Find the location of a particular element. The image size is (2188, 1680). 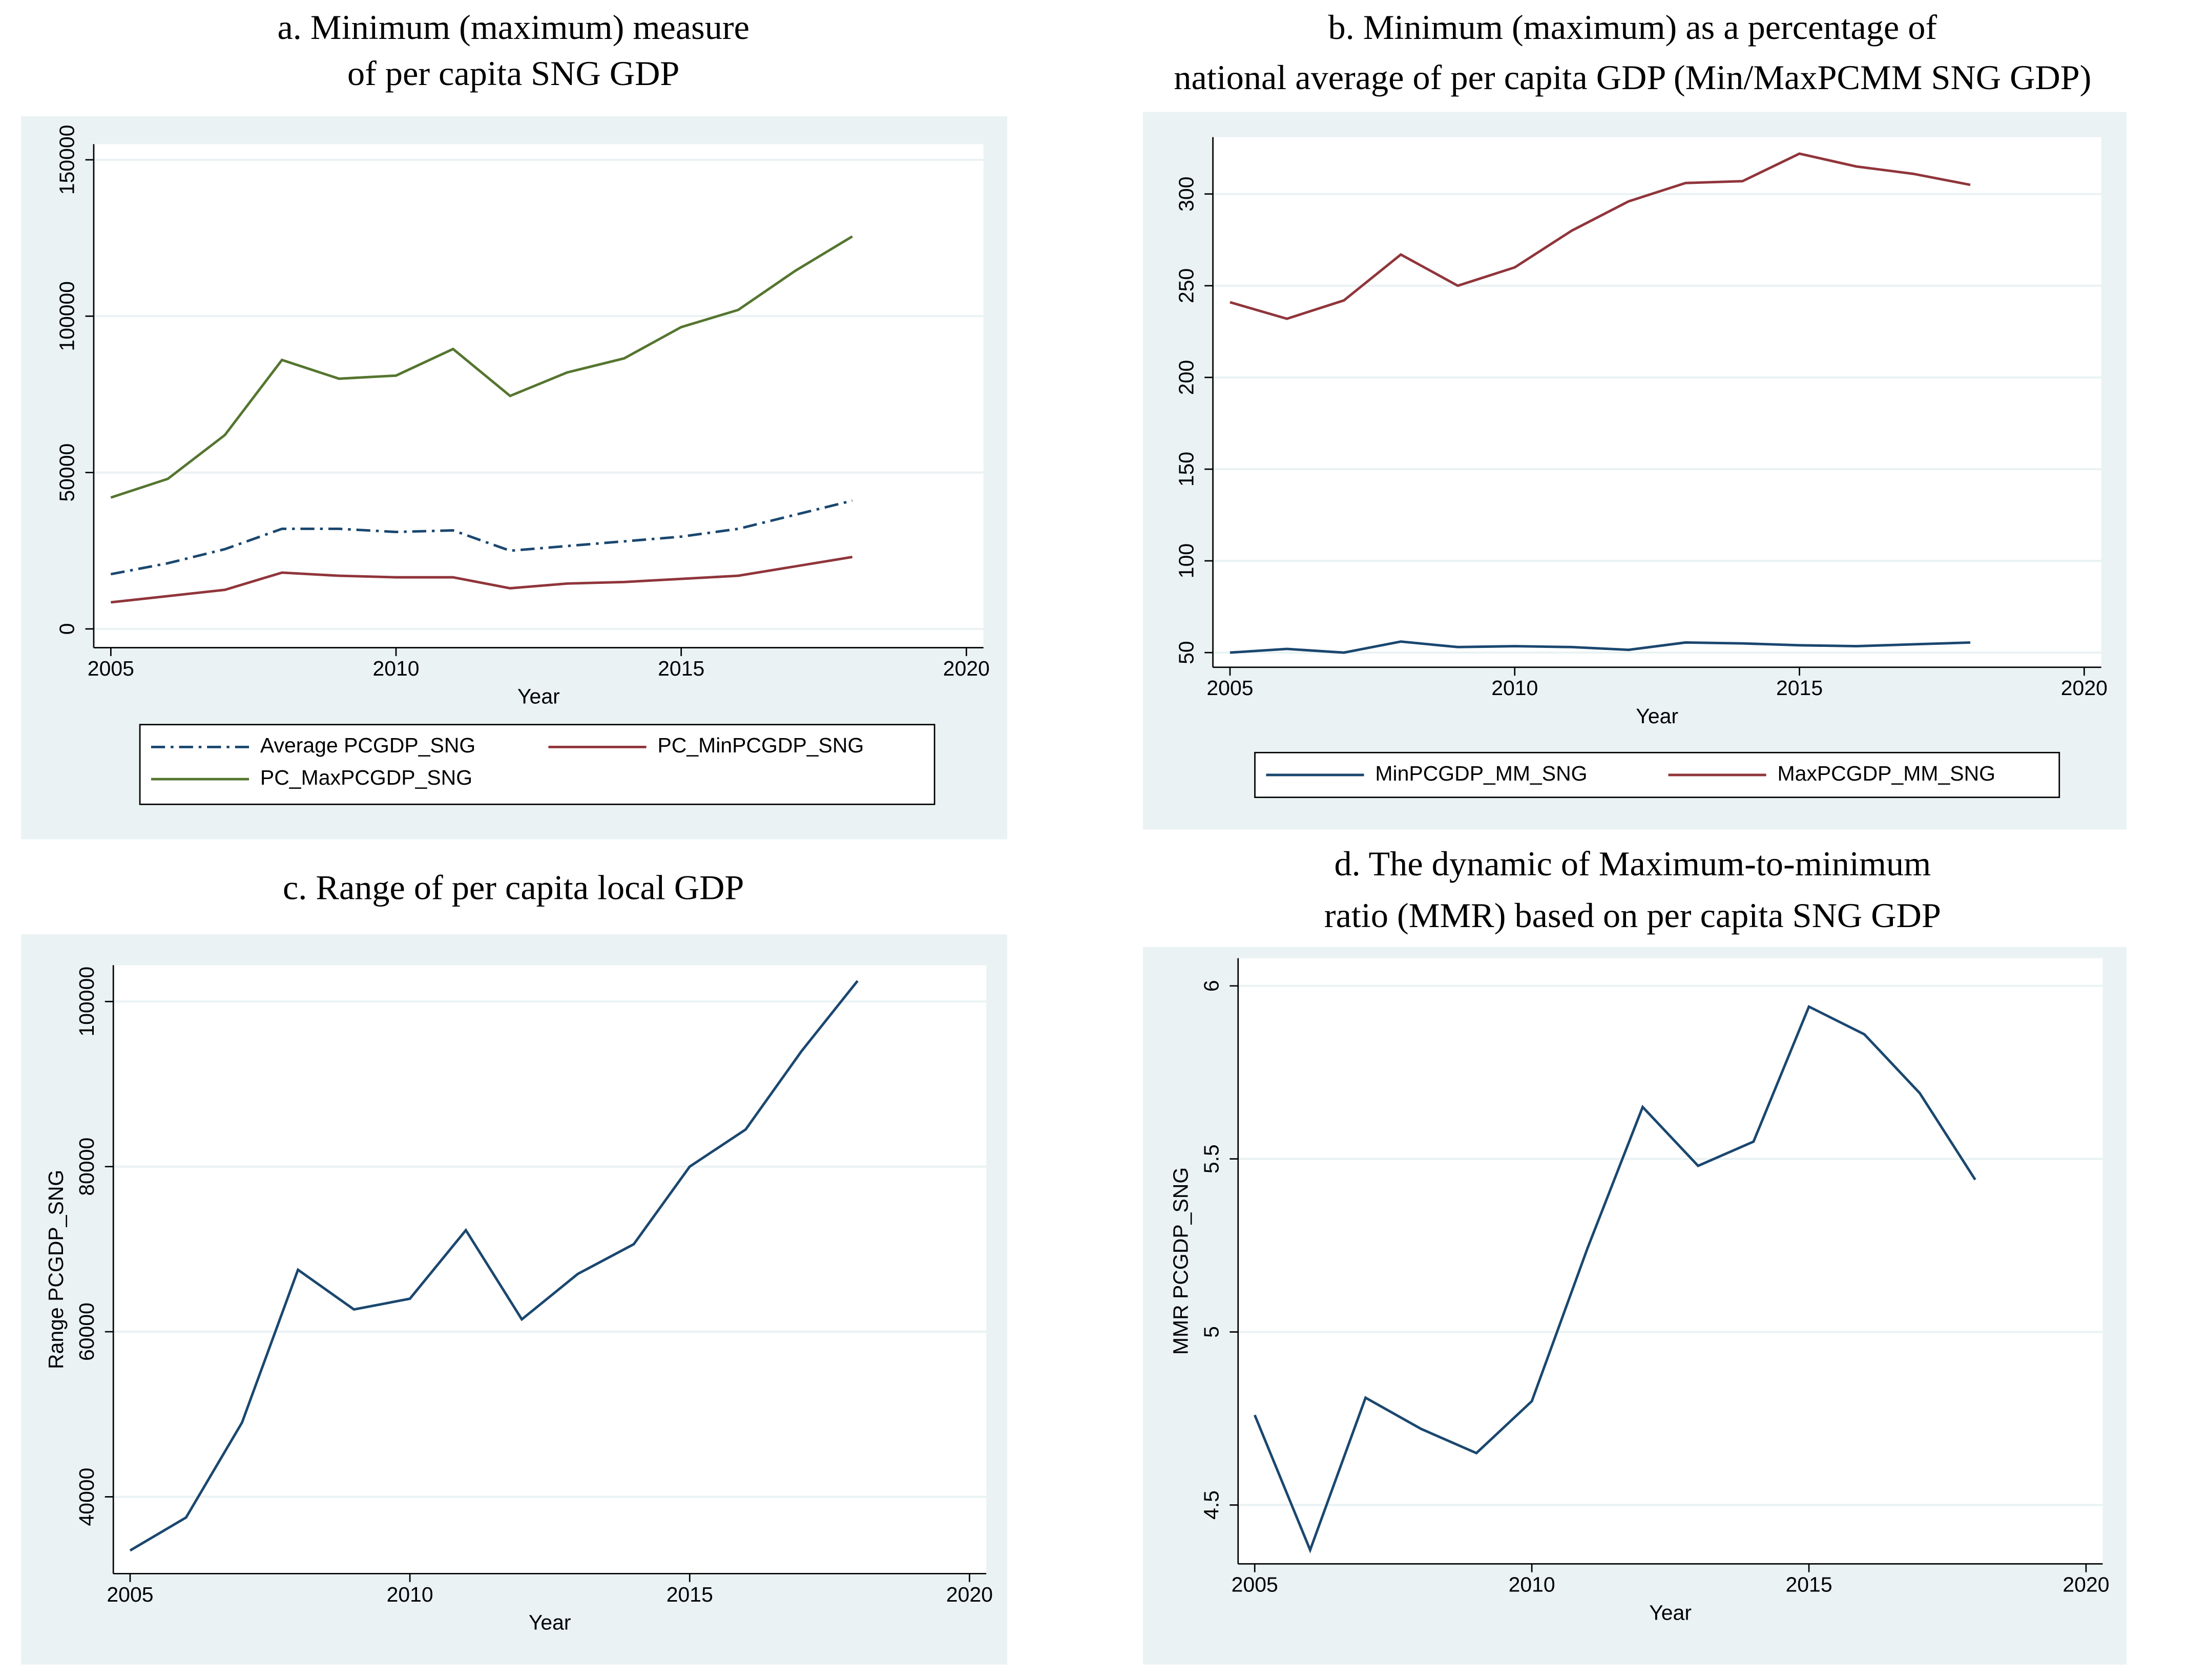

y-tick-label: 50 is located at coordinates (1186, 652).